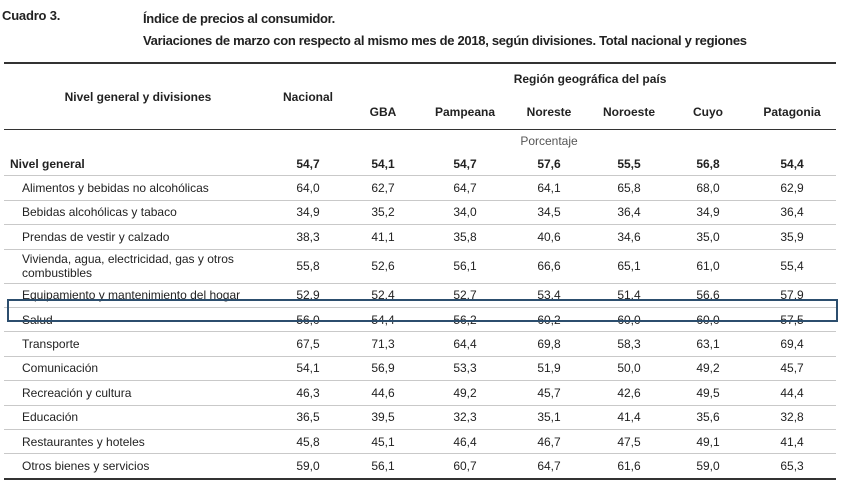 This screenshot has height=480, width=849. Describe the element at coordinates (629, 266) in the screenshot. I see `cell-value: 65,1` at that location.